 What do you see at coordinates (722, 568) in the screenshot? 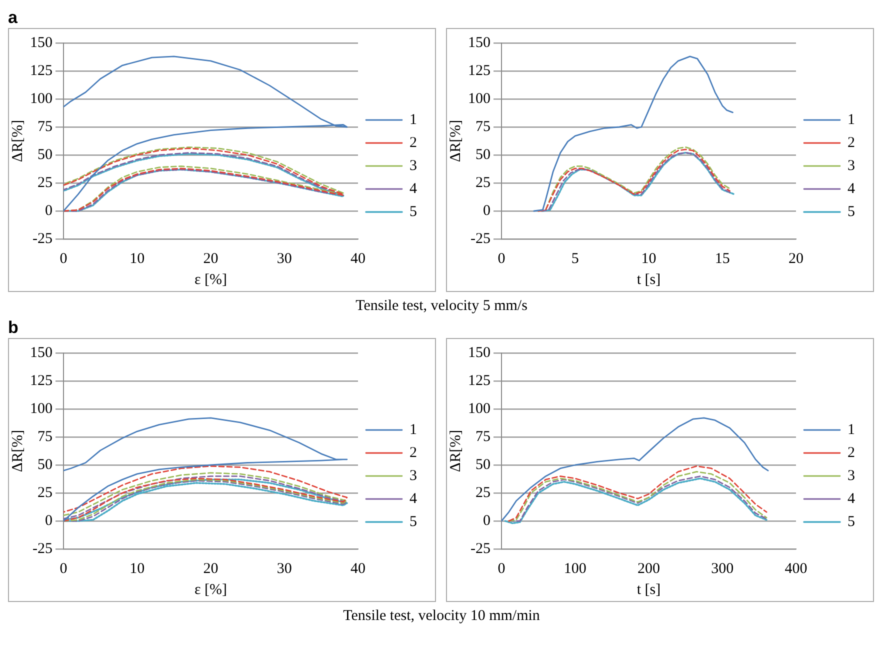
I see `x-tick-label: 300` at bounding box center [722, 568].